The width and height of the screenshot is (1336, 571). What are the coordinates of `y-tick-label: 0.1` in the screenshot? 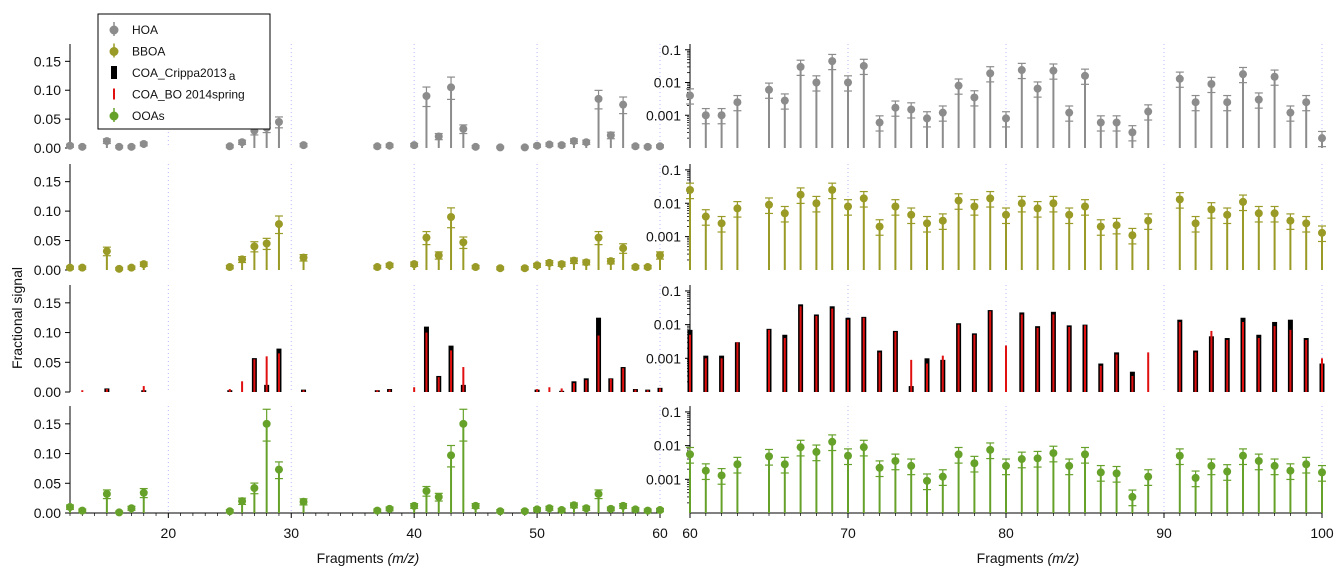 It's located at (672, 50).